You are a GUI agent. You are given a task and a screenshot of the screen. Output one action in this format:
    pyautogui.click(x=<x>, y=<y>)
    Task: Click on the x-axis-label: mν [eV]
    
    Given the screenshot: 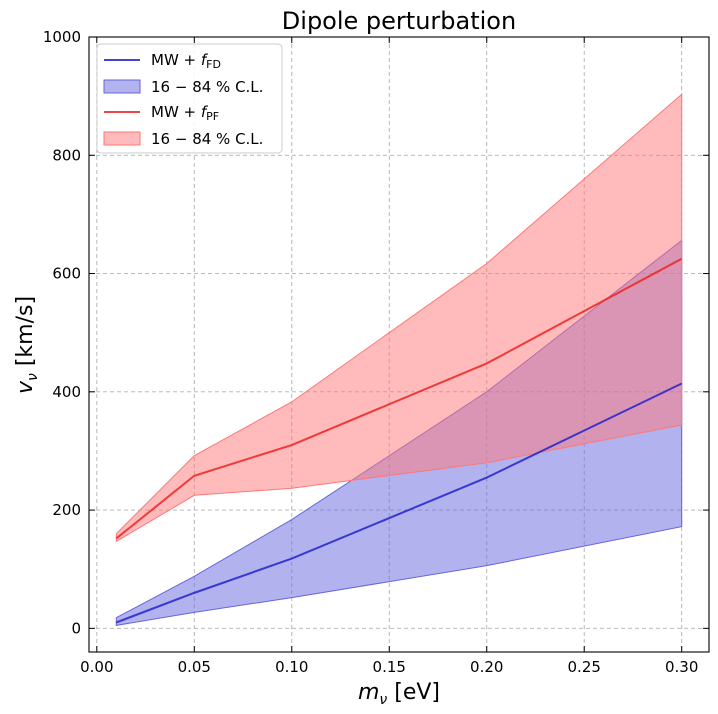 What is the action you would take?
    pyautogui.click(x=399, y=694)
    